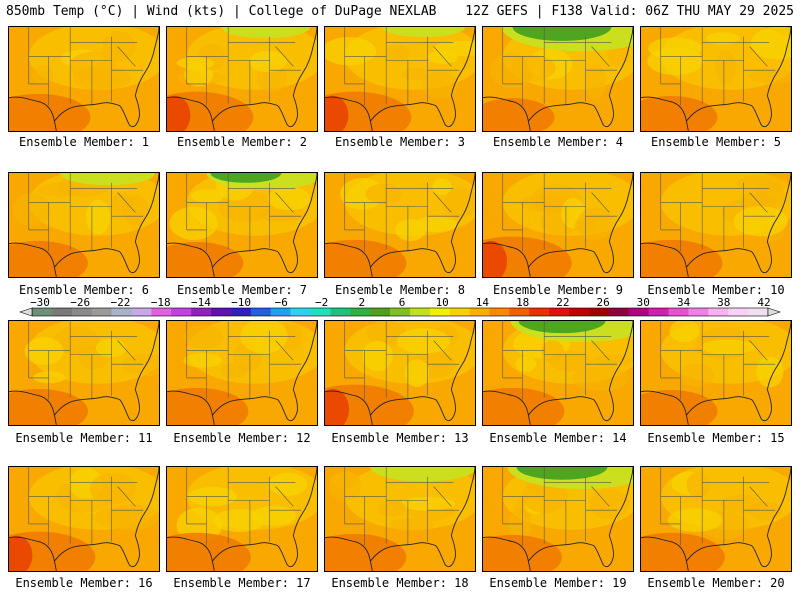  Describe the element at coordinates (26, 312) in the screenshot. I see `colorbar-left-arrow` at that location.